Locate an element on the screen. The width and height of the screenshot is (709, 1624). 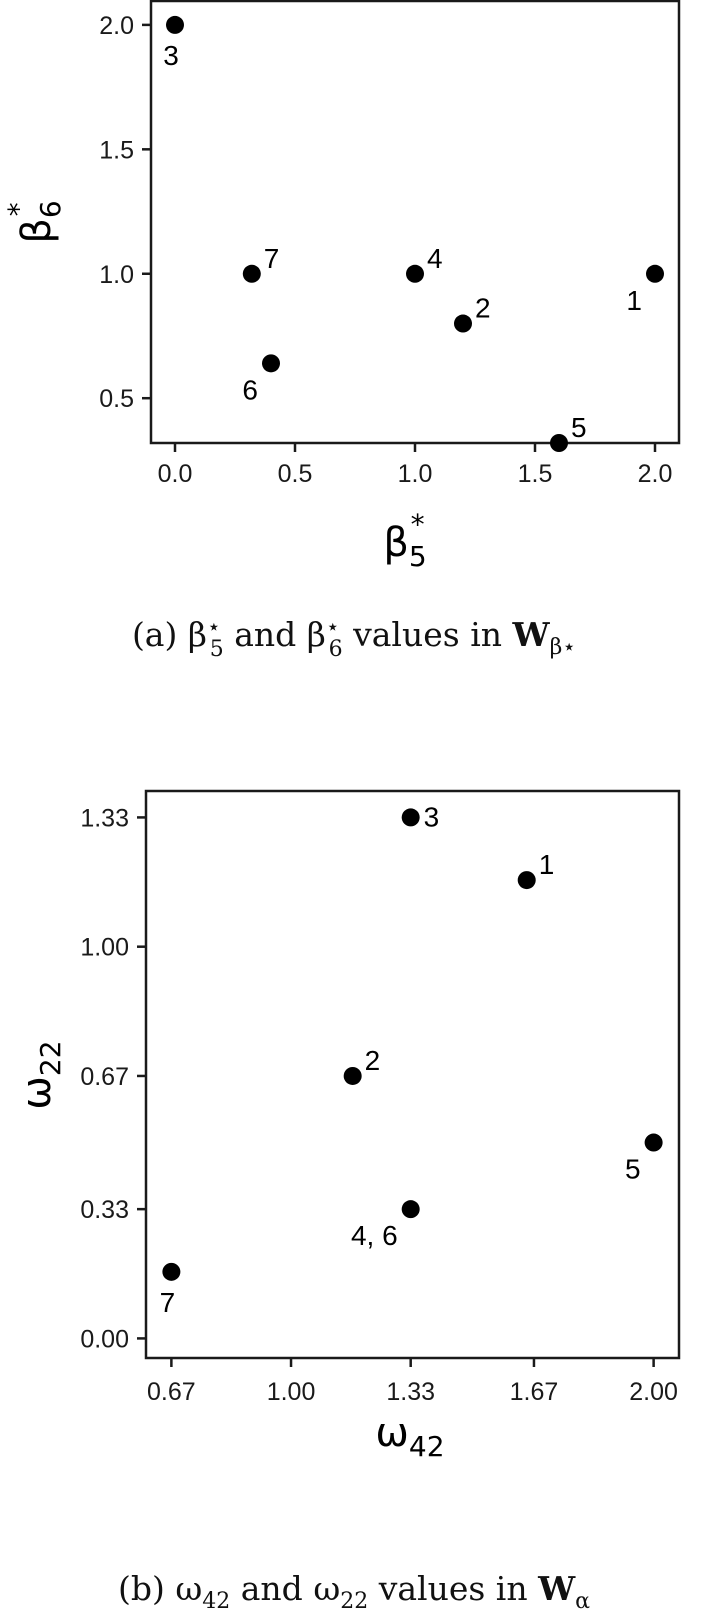
x-tick-label: 2.00 is located at coordinates (653, 1392).